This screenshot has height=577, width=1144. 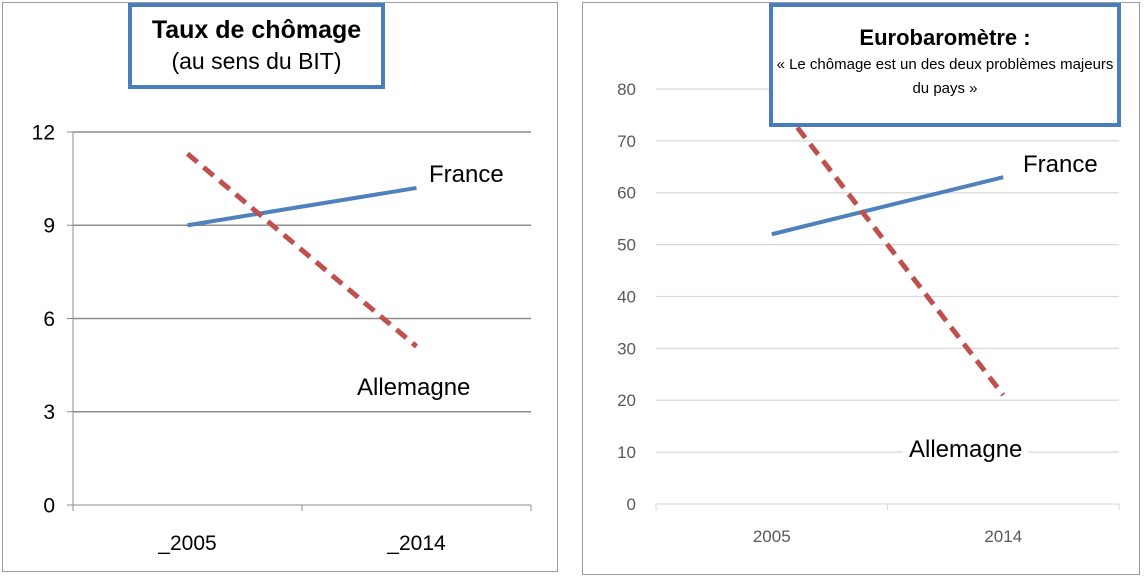 I want to click on x-tick-label: _2014, so click(x=416, y=543).